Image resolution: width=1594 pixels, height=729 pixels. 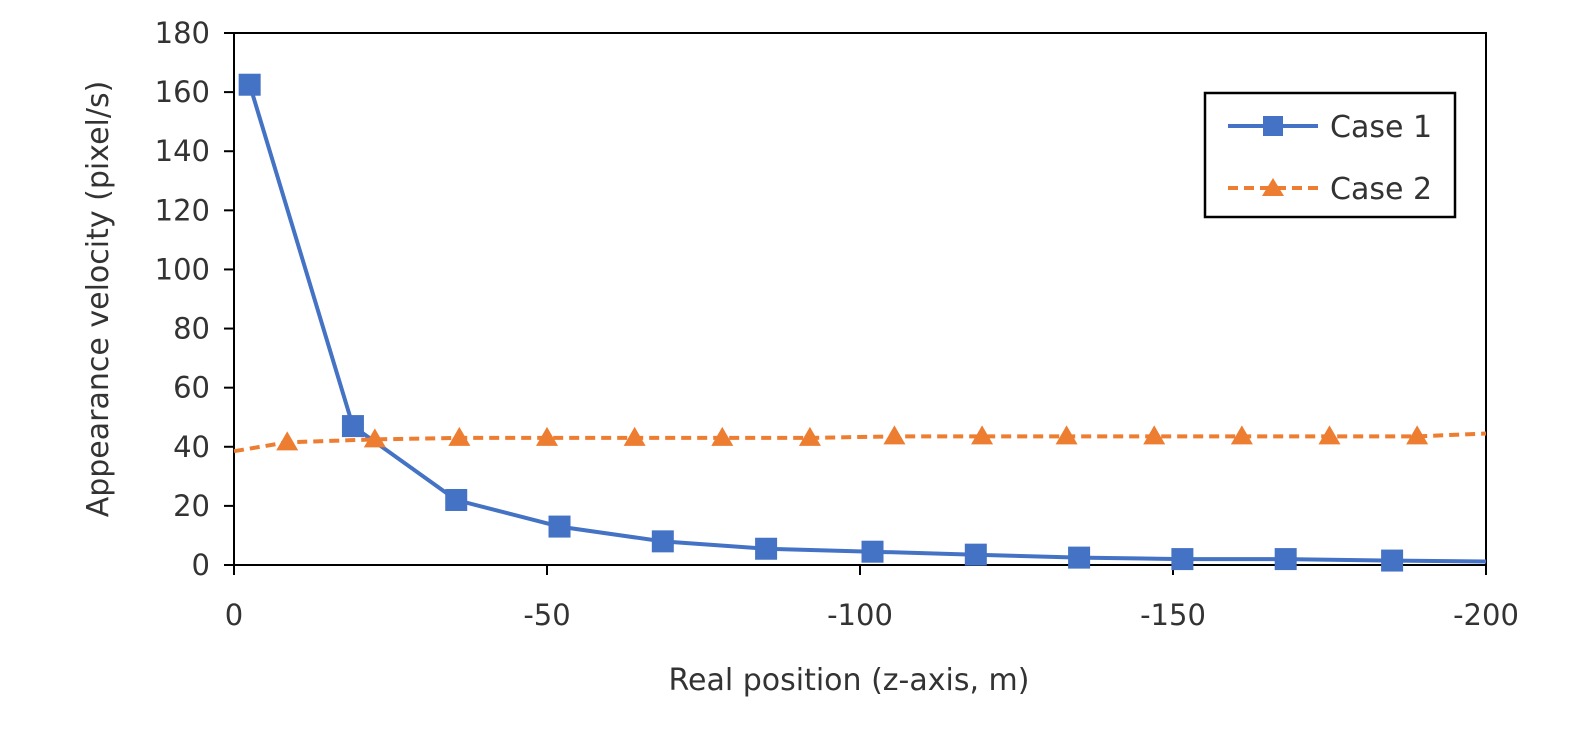 I want to click on y-tick-label: 0, so click(x=201, y=565).